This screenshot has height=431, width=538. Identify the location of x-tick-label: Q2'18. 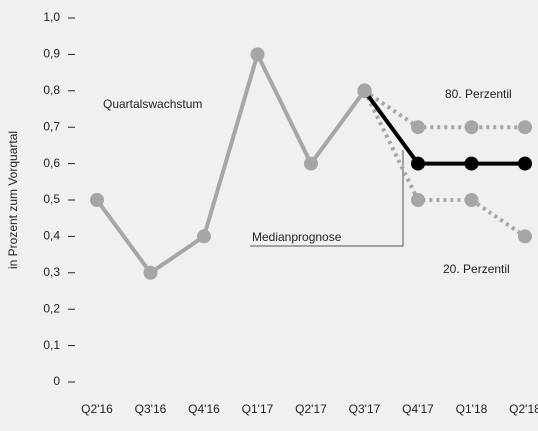
(523, 409).